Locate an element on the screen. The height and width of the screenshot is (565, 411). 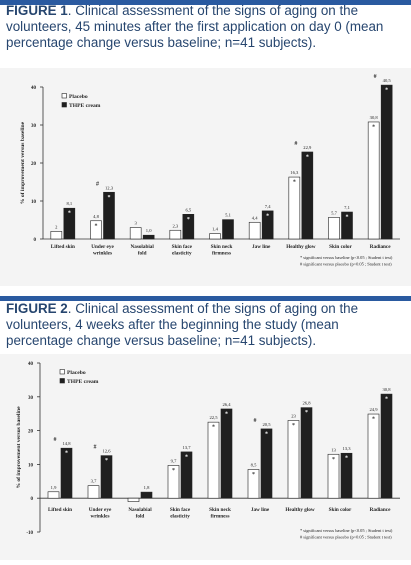
category-label: wrinkles is located at coordinates (99, 517).